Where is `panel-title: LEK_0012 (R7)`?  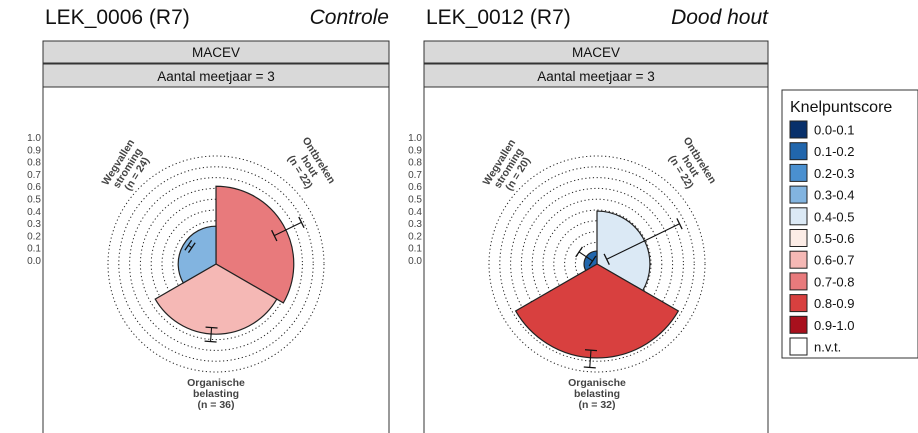
panel-title: LEK_0012 (R7) is located at coordinates (498, 17).